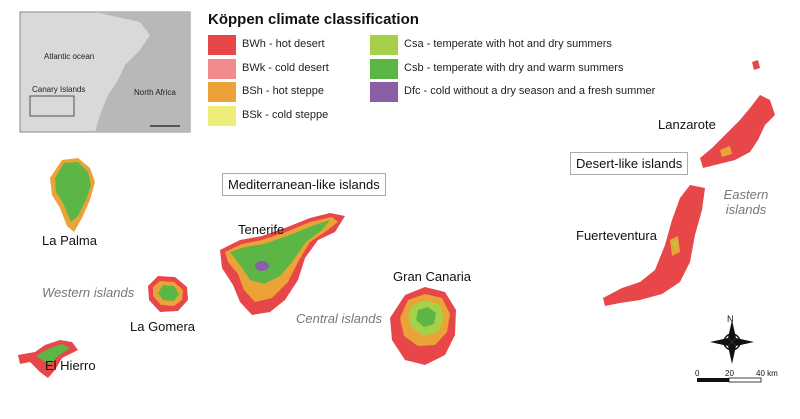 This screenshot has height=419, width=800. I want to click on group-label: Central islands, so click(339, 318).